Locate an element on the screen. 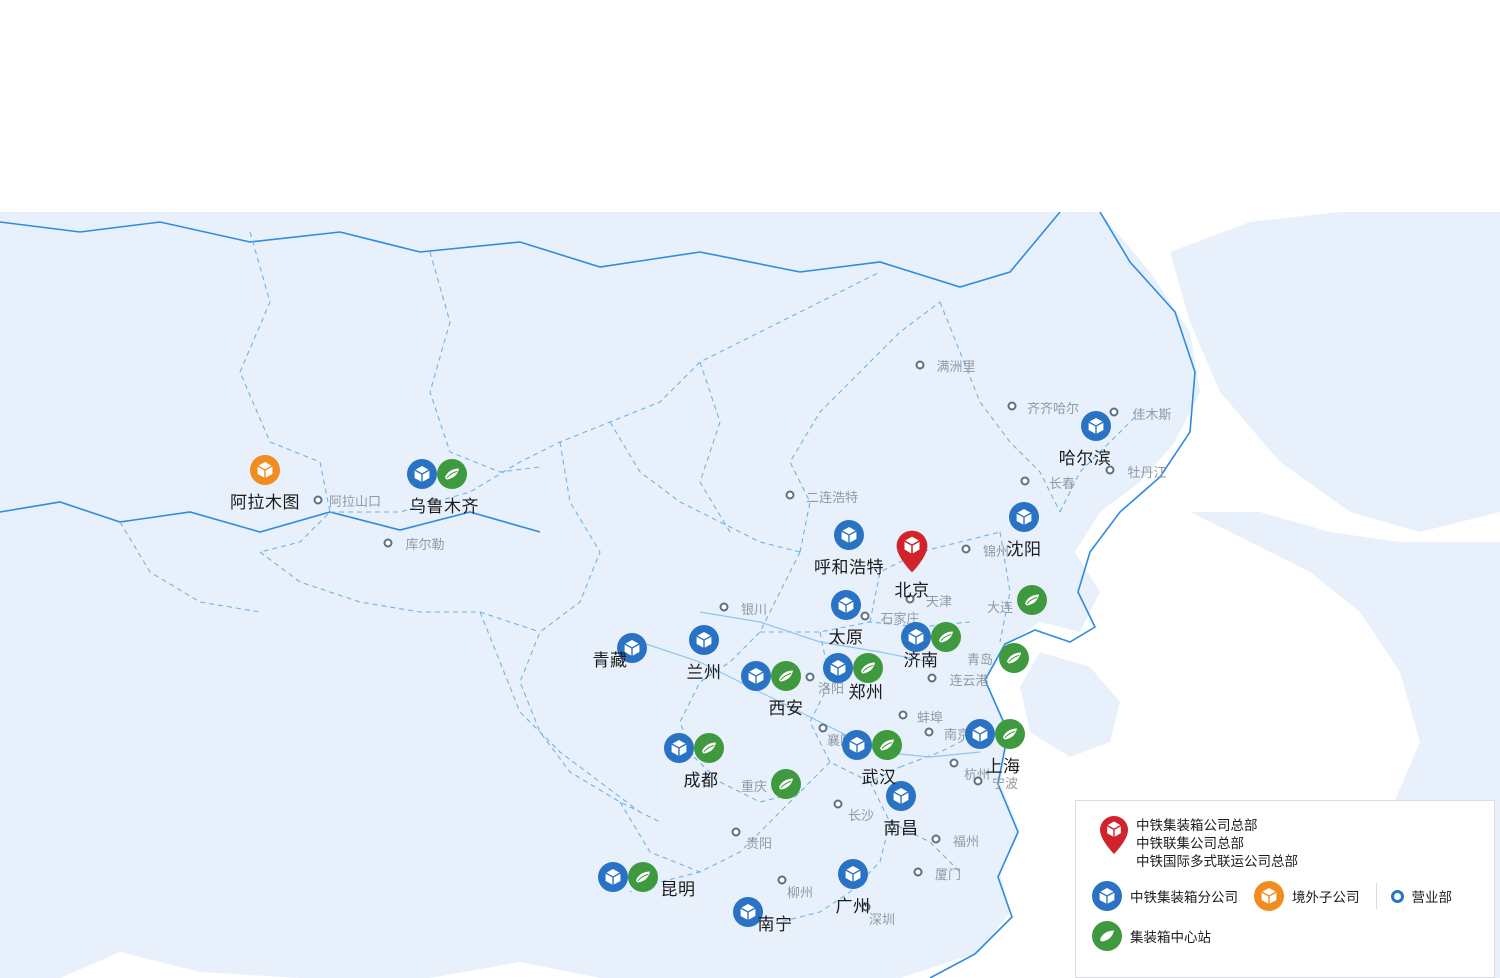 The image size is (1500, 978). legend-branch-label: 中铁集装箱分公司 is located at coordinates (1184, 897).